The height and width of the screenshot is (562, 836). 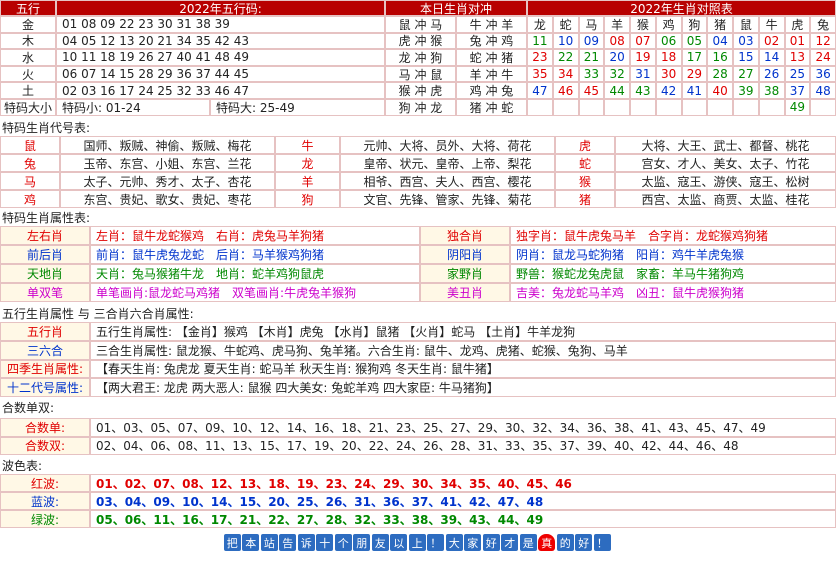 What do you see at coordinates (251, 542) in the screenshot?
I see `footer-char: 本` at bounding box center [251, 542].